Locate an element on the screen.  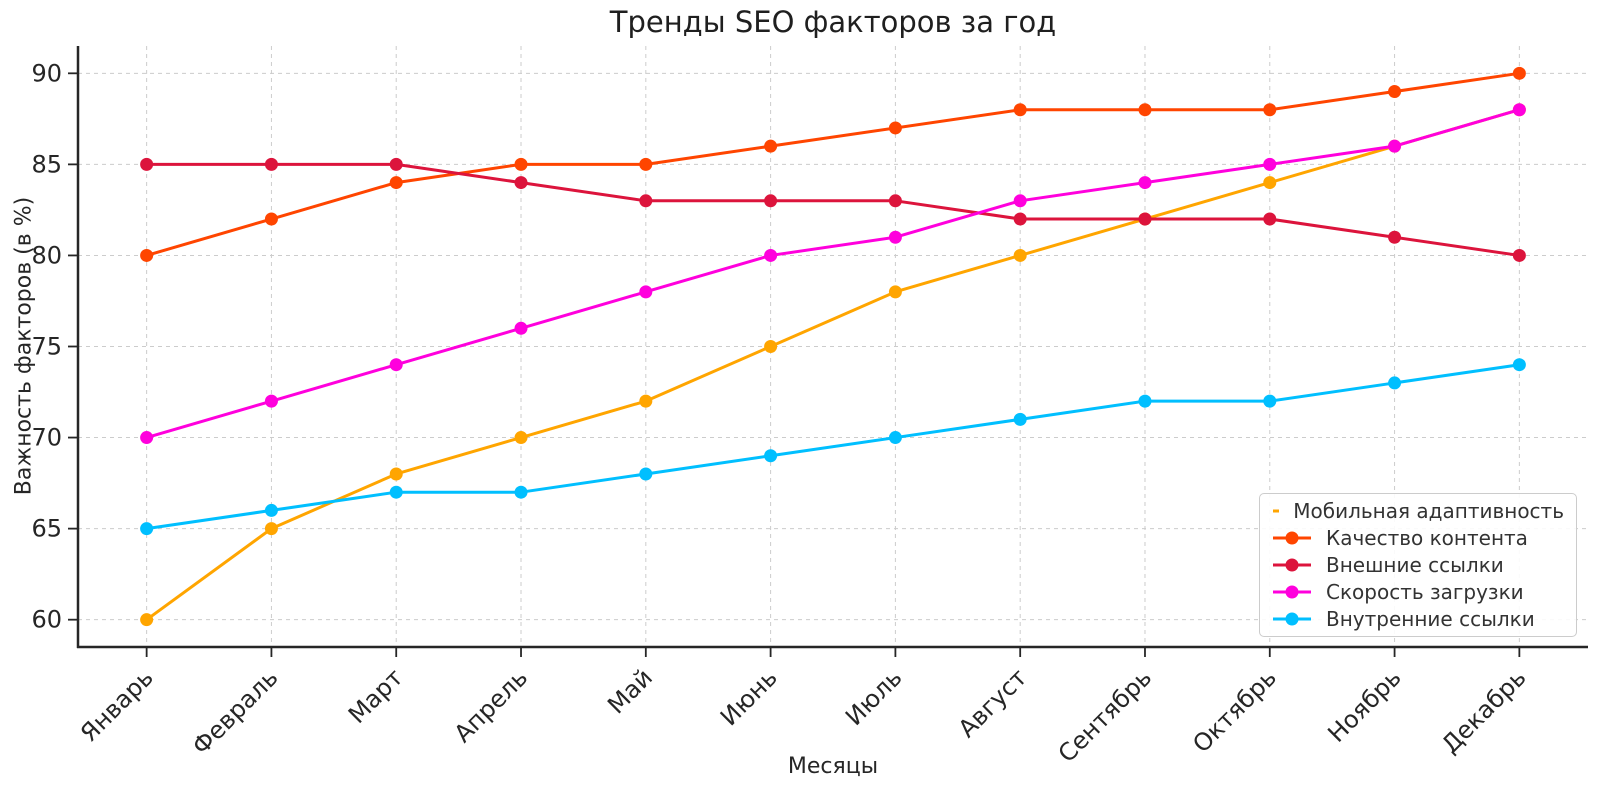
legend-label: Внутренние ссылки is located at coordinates (1430, 618).